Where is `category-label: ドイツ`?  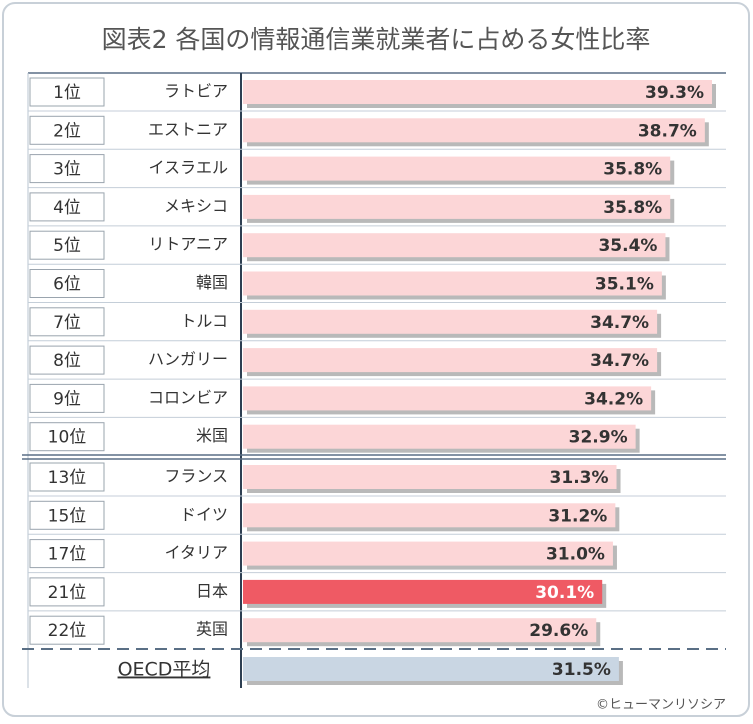
category-label: ドイツ is located at coordinates (204, 514).